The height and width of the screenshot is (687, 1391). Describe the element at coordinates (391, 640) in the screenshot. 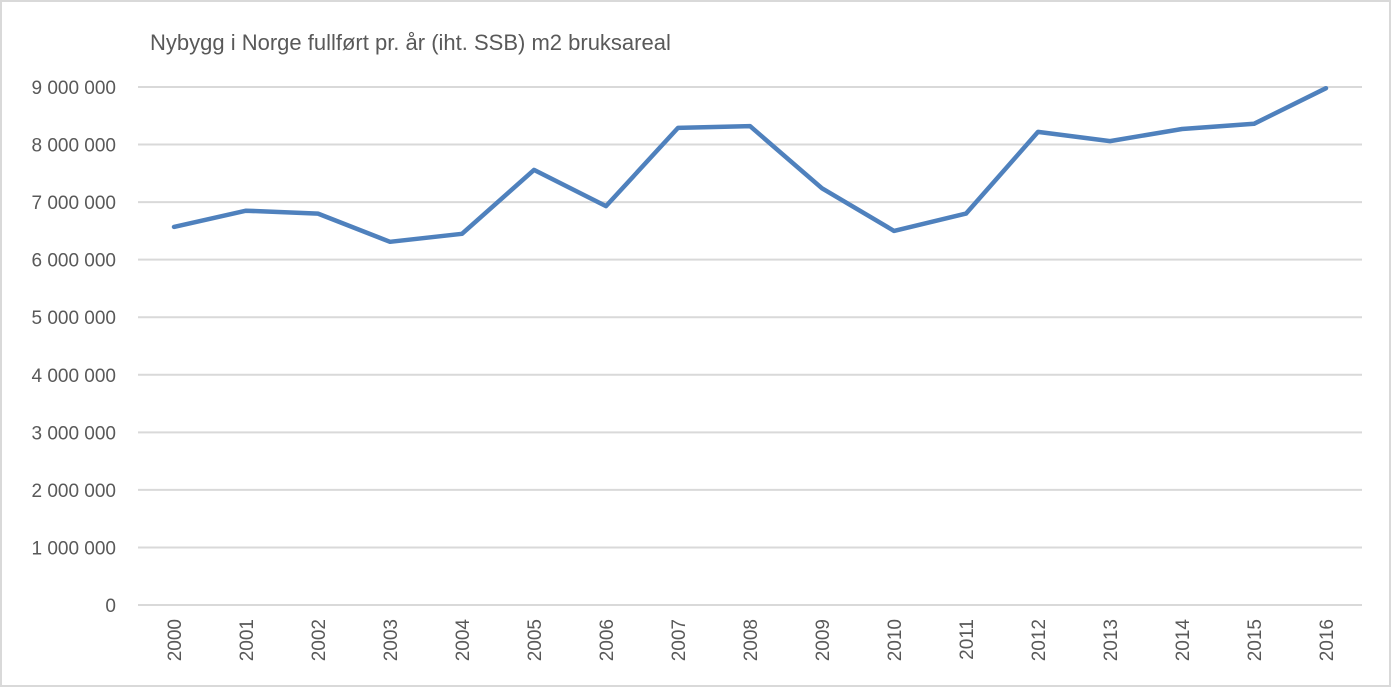

I see `x-tick-label: 2003` at that location.